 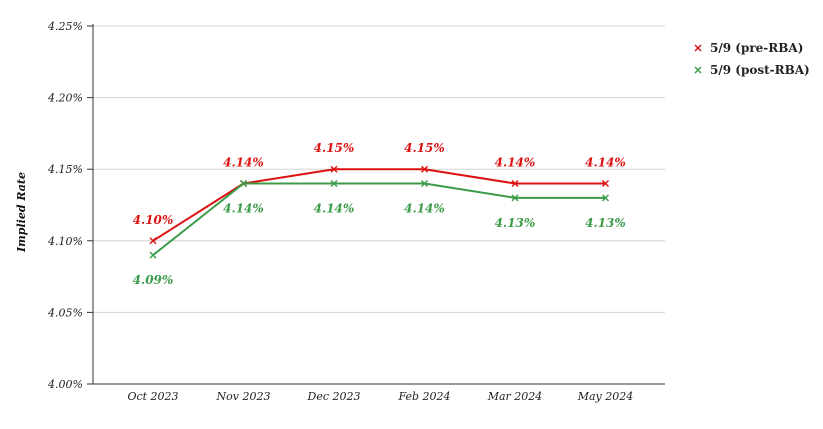 I want to click on series, so click(x=379, y=212).